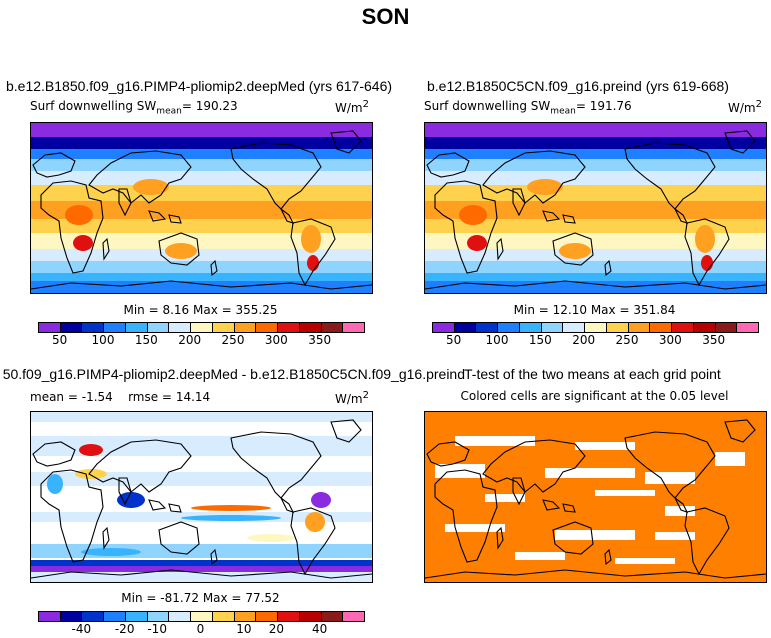 This screenshot has height=638, width=771. What do you see at coordinates (201, 497) in the screenshot?
I see `panel-3-map` at bounding box center [201, 497].